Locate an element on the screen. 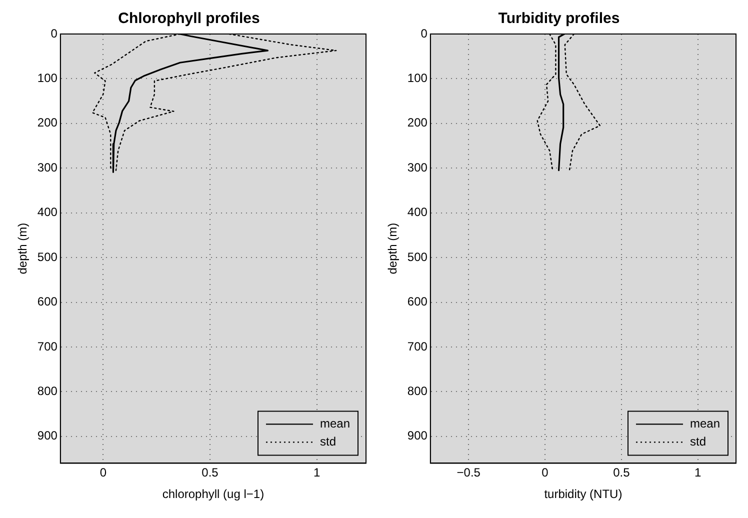 This screenshot has height=518, width=748. x-axis-title: chlorophyll (ug l−1) is located at coordinates (213, 494).